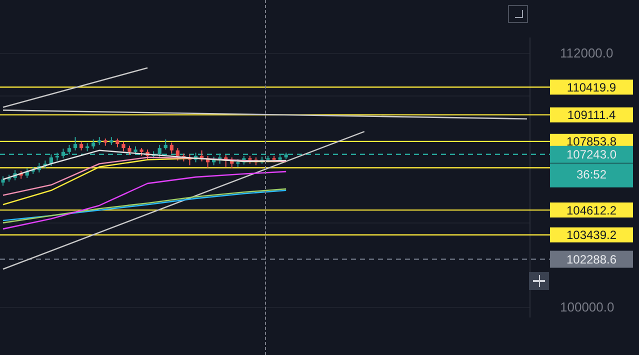  What do you see at coordinates (591, 155) in the screenshot?
I see `ref-line-label: 107243.0` at bounding box center [591, 155].